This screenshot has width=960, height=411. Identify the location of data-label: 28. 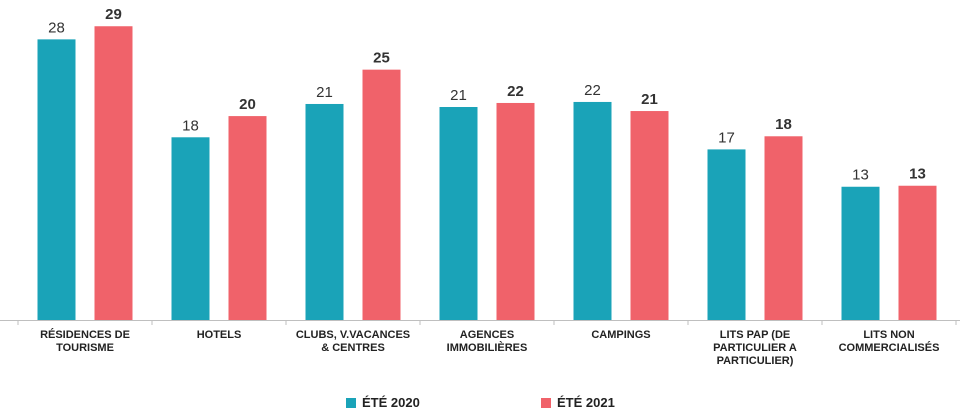
(56, 27).